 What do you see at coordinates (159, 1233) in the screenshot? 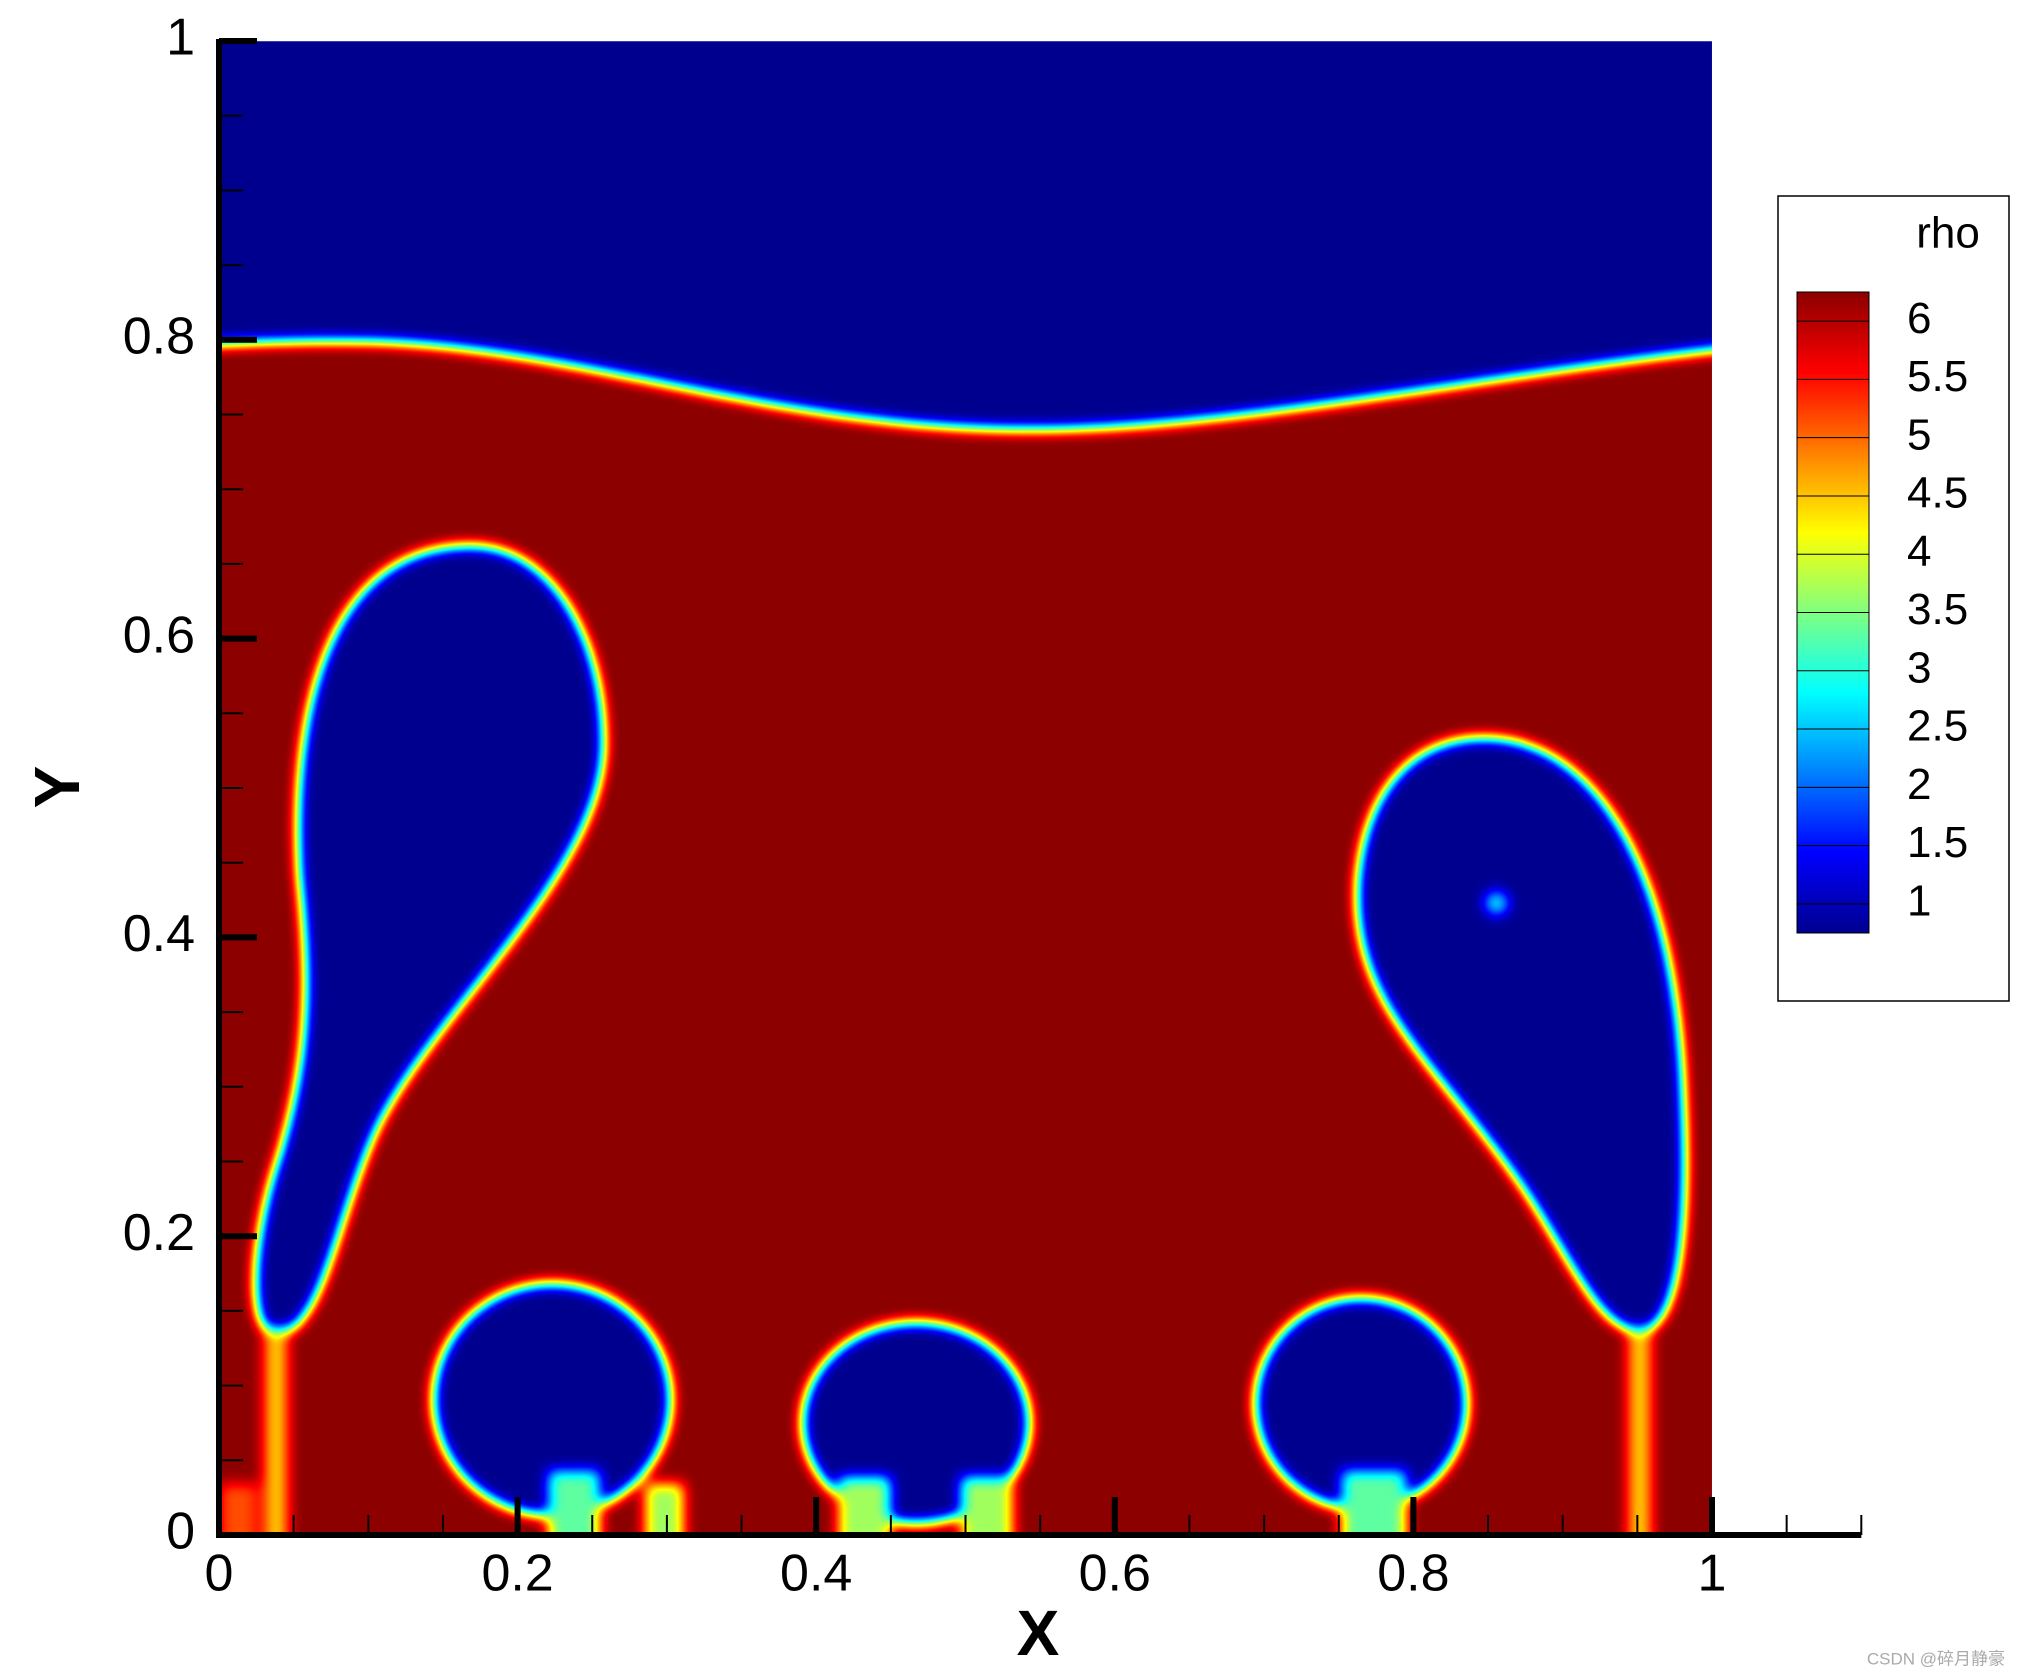
I see `y-tick-label: 0.2` at bounding box center [159, 1233].